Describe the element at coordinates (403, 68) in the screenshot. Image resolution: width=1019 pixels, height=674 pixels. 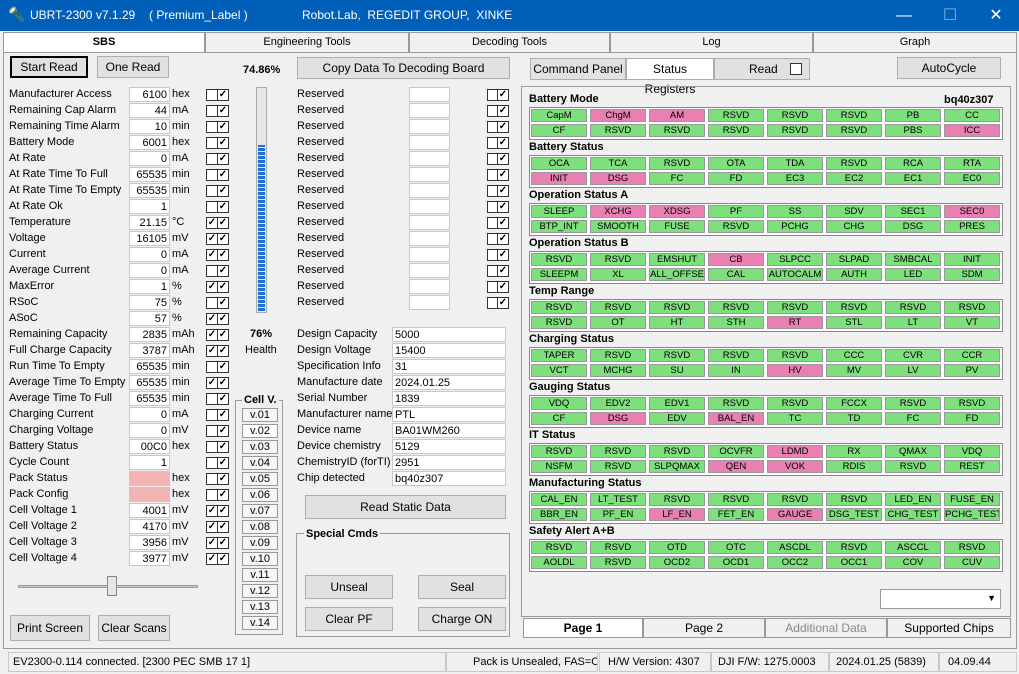
I see `copy-to-decoding-button: Copy Data To Decoding Board` at that location.